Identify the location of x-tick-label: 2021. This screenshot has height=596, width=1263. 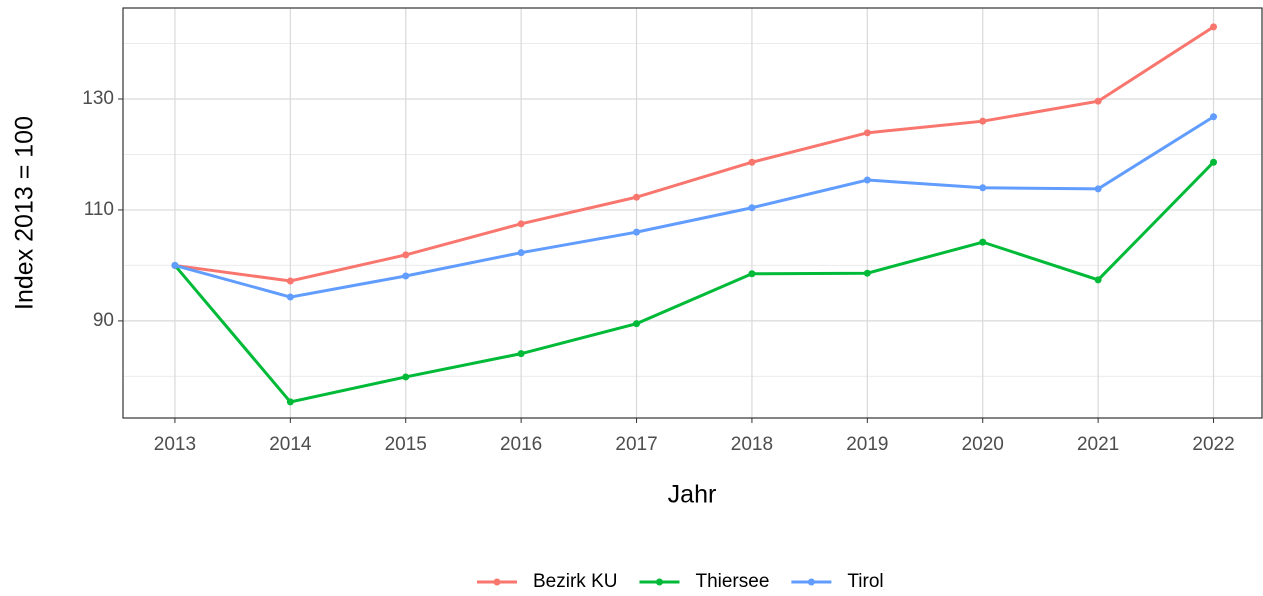
(1098, 444).